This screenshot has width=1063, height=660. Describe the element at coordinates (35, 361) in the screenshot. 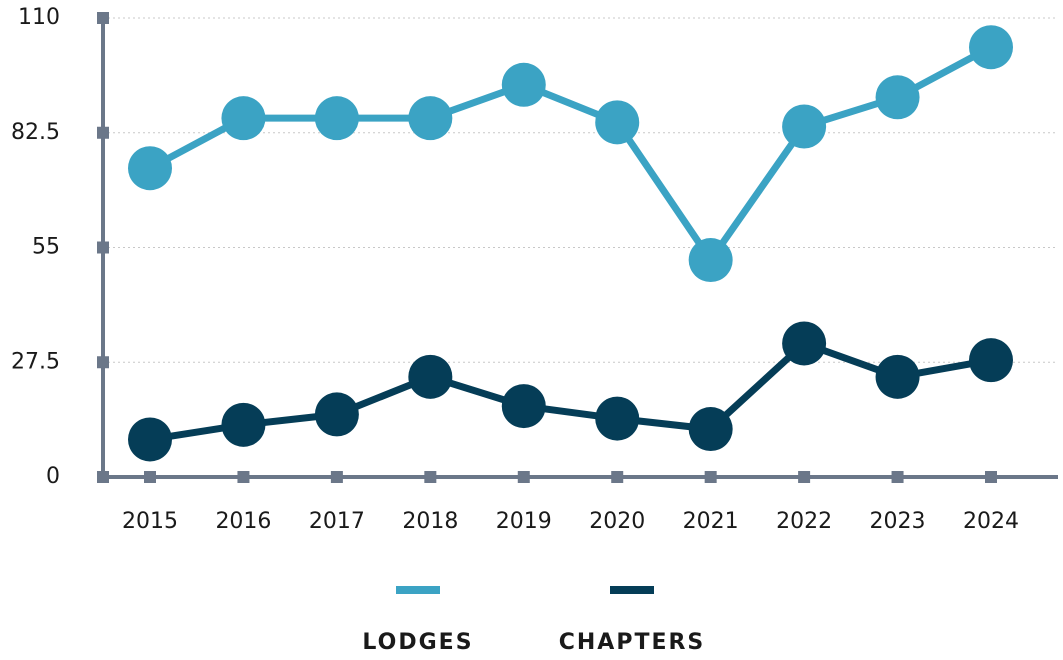

I see `y-tick-label: 27.5` at that location.